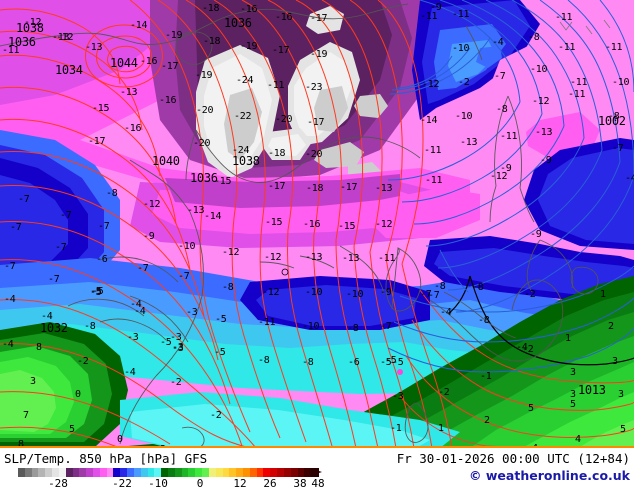 This screenshot has width=634, height=490. What do you see at coordinates (240, 483) in the screenshot?
I see `color-scale-tick-label: 12` at bounding box center [240, 483].